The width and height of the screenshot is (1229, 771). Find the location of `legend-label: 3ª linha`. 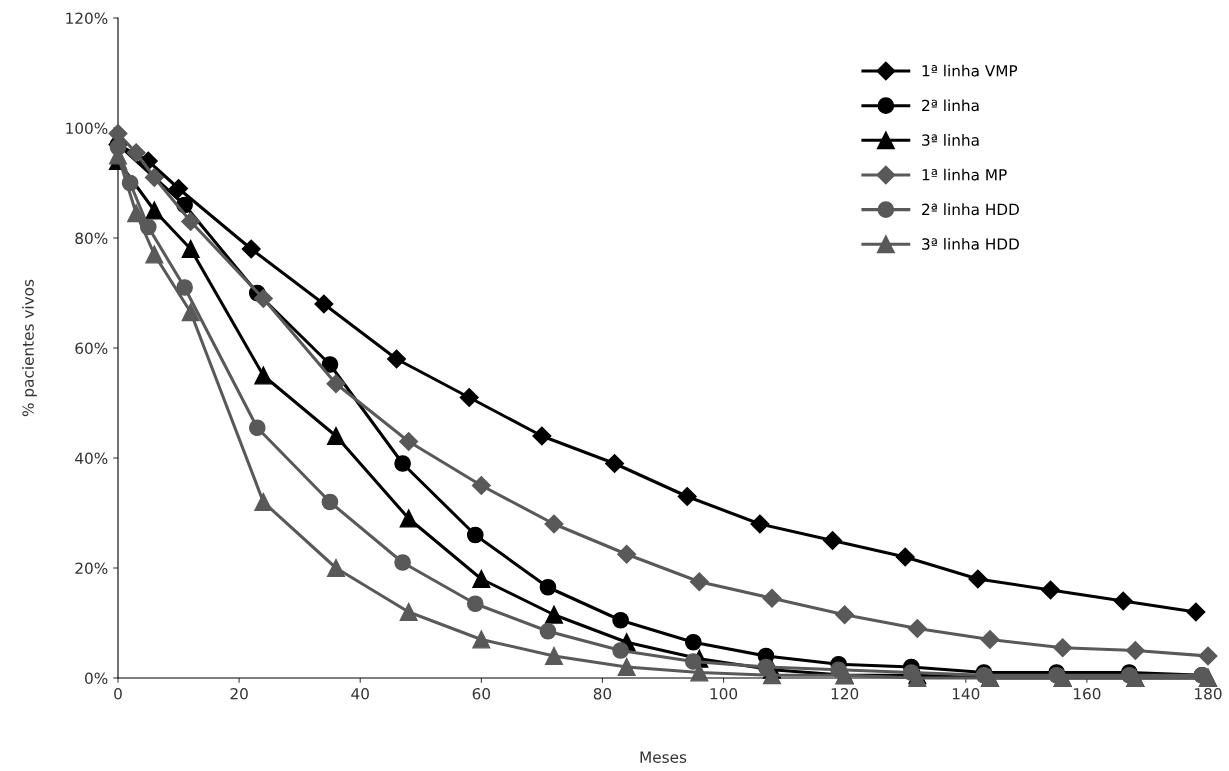

legend-label: 3ª linha is located at coordinates (950, 140).